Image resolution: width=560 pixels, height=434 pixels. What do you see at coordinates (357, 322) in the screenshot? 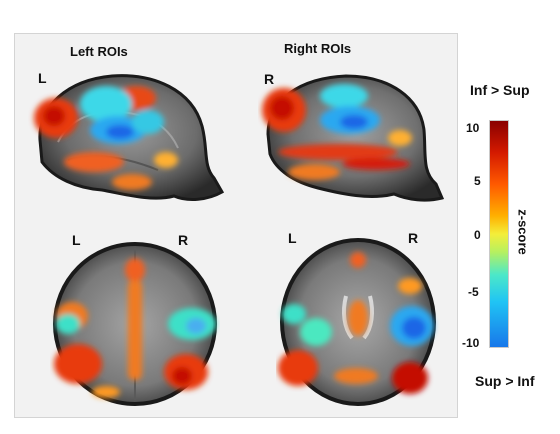
I see `axial-right-brain-image` at bounding box center [357, 322].